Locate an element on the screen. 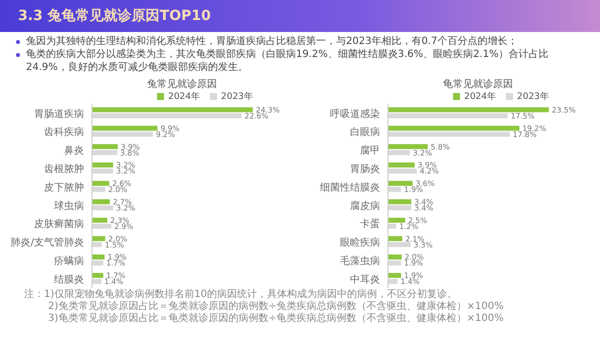 This screenshot has width=600, height=337. y-tick-label: 胃肠炎 is located at coordinates (365, 169).